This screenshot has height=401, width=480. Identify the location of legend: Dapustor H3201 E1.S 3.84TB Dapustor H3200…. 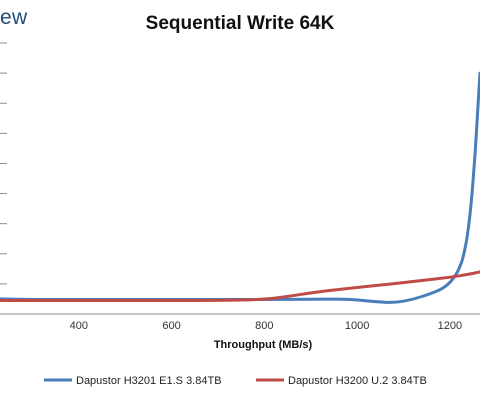
(235, 381).